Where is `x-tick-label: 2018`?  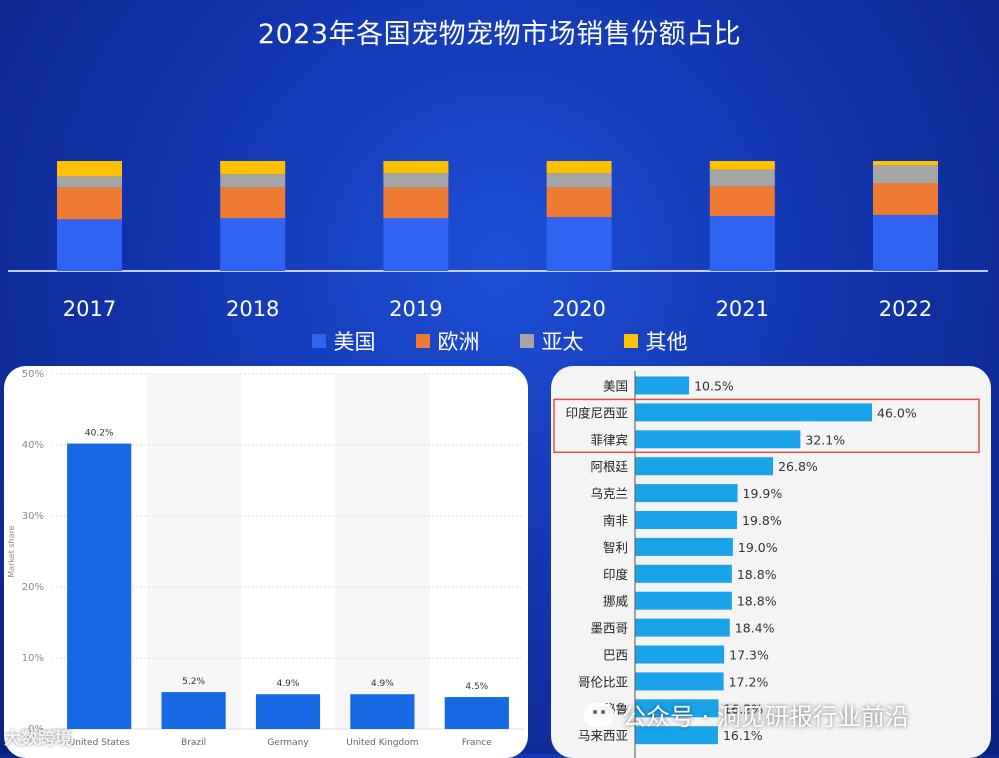
x-tick-label: 2018 is located at coordinates (252, 309).